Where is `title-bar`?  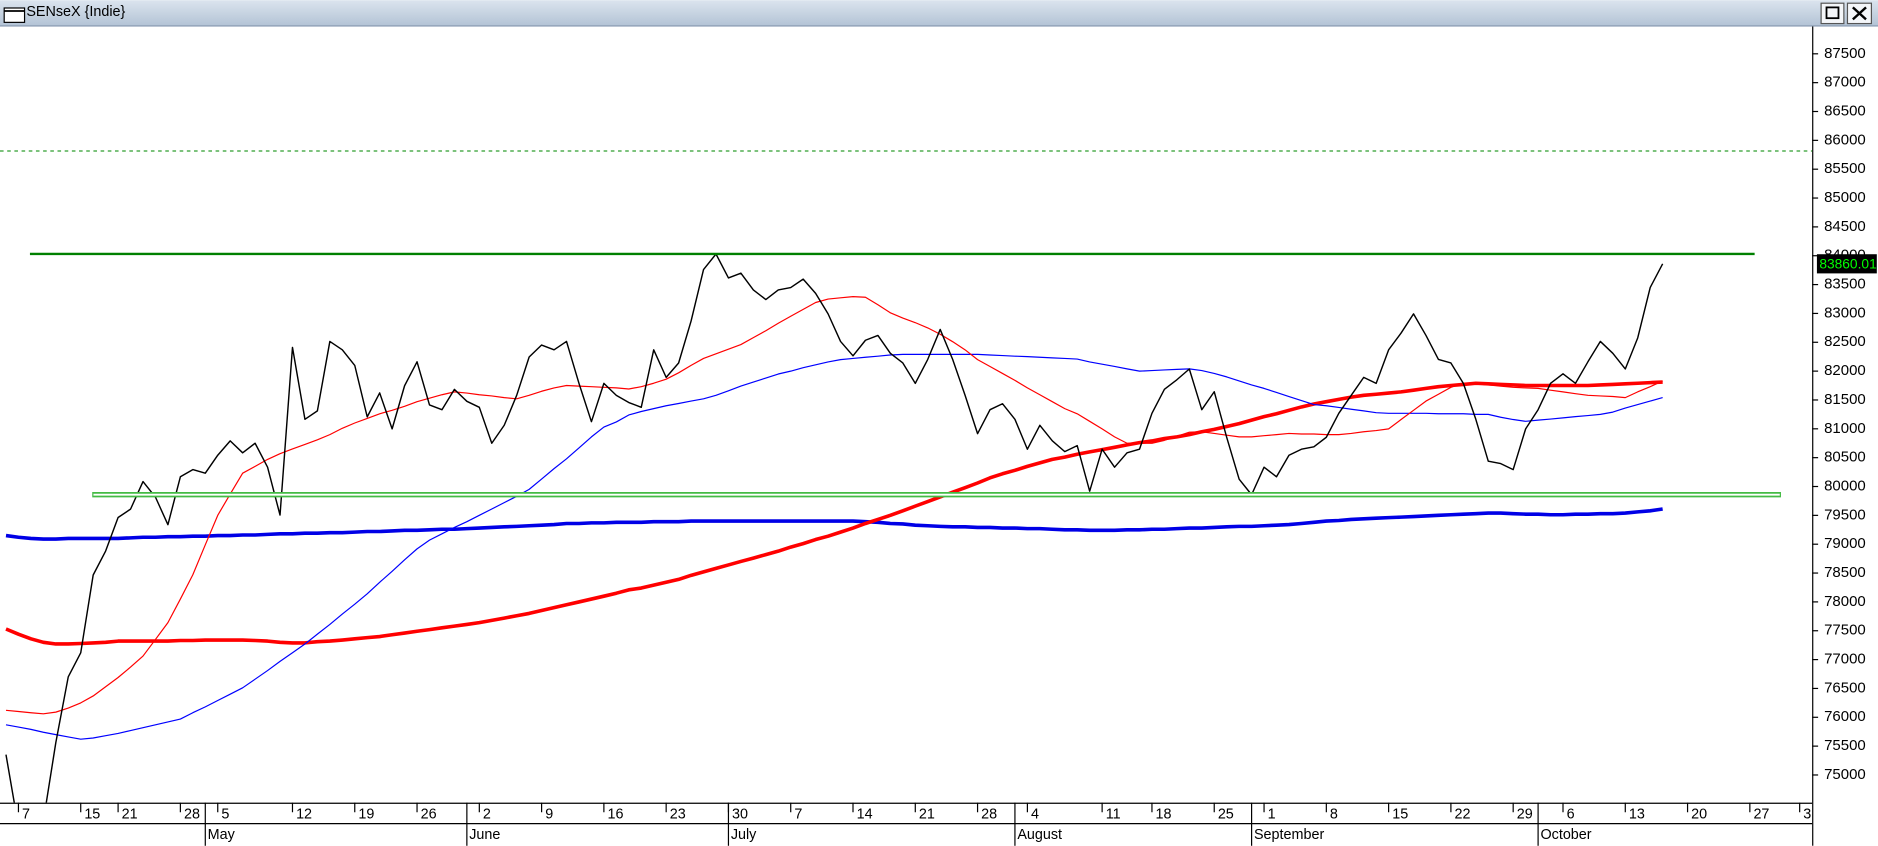 title-bar is located at coordinates (939, 13).